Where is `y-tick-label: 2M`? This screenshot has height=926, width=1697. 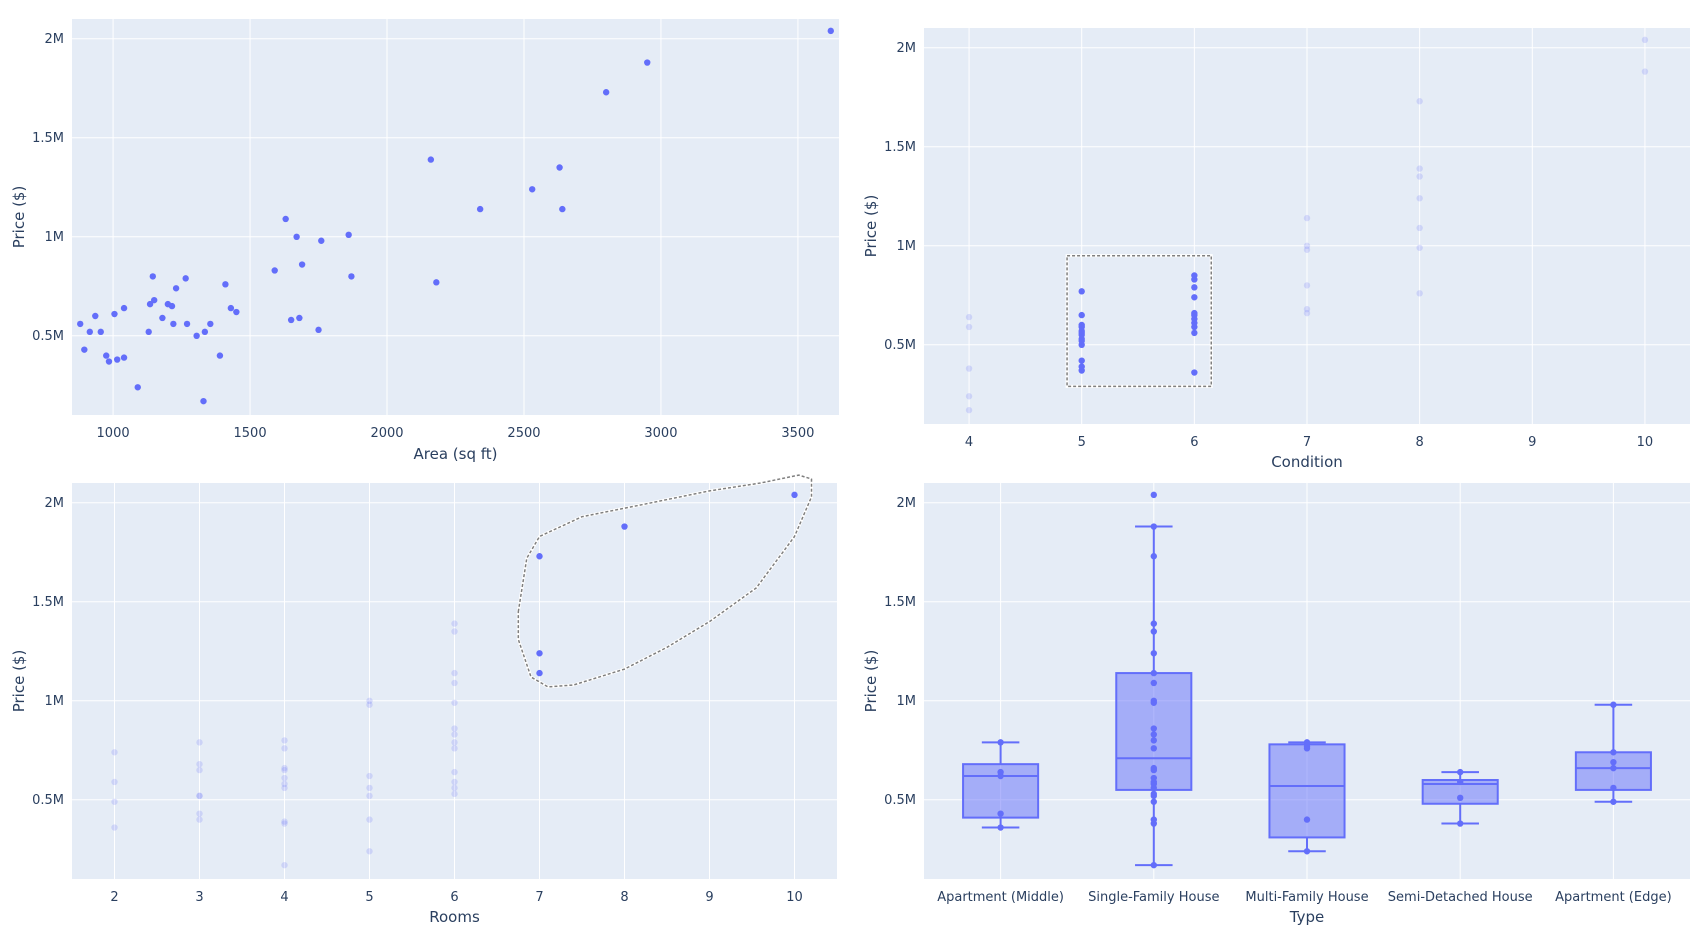
y-tick-label: 2M is located at coordinates (907, 503).